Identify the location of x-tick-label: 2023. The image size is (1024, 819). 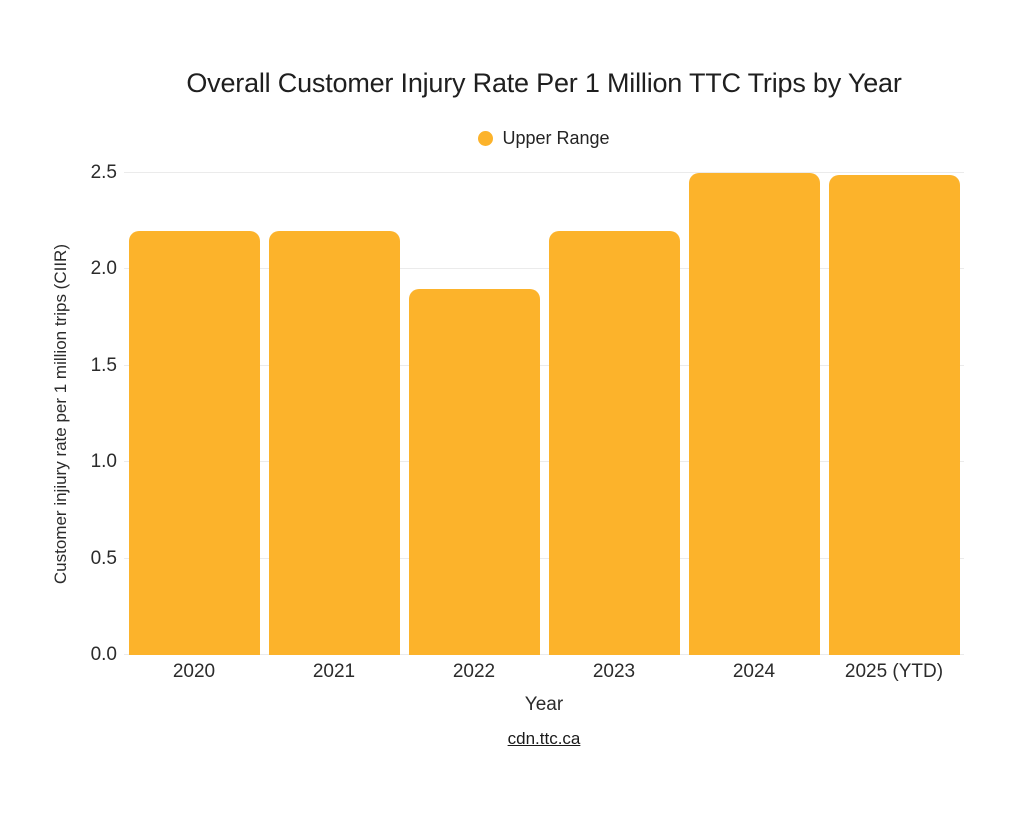
(614, 671).